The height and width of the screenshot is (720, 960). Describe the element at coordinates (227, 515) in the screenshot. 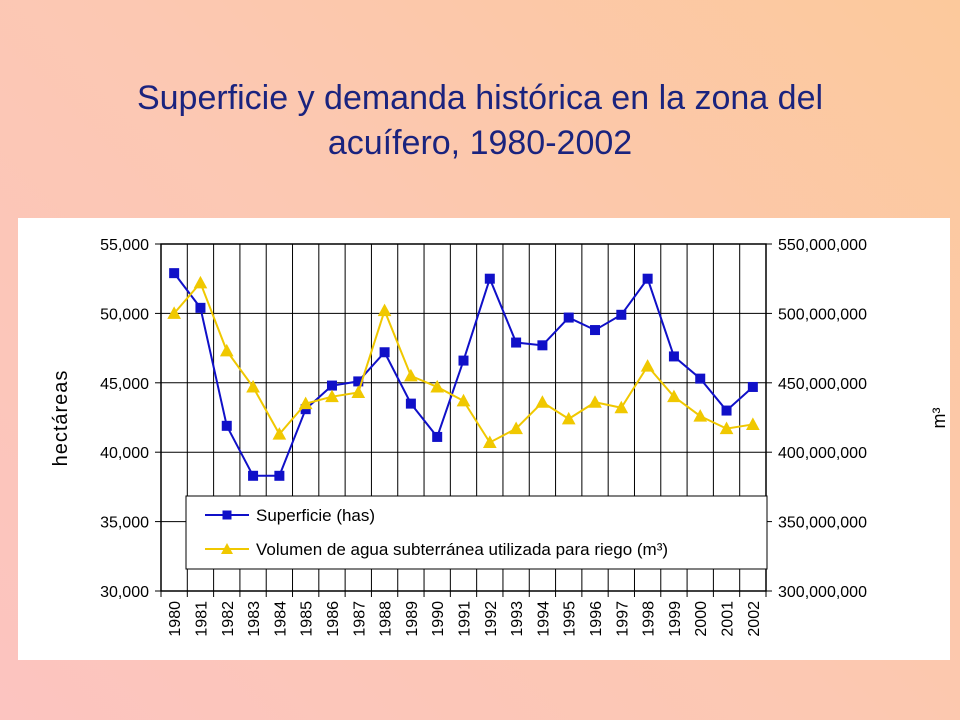

I see `legend-square-marker` at that location.